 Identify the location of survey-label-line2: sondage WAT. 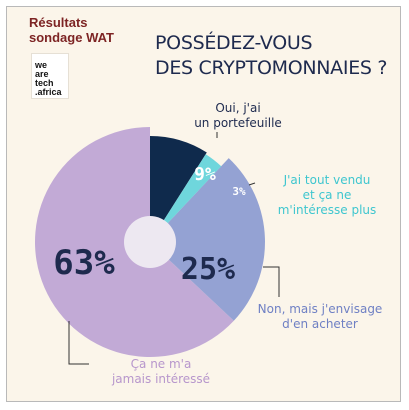
(71, 37).